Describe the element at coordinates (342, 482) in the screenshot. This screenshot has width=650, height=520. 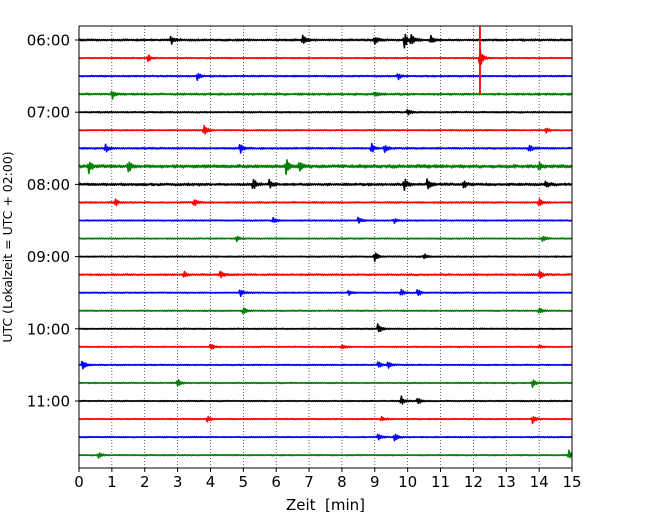
I see `x-tick-label: 8` at that location.